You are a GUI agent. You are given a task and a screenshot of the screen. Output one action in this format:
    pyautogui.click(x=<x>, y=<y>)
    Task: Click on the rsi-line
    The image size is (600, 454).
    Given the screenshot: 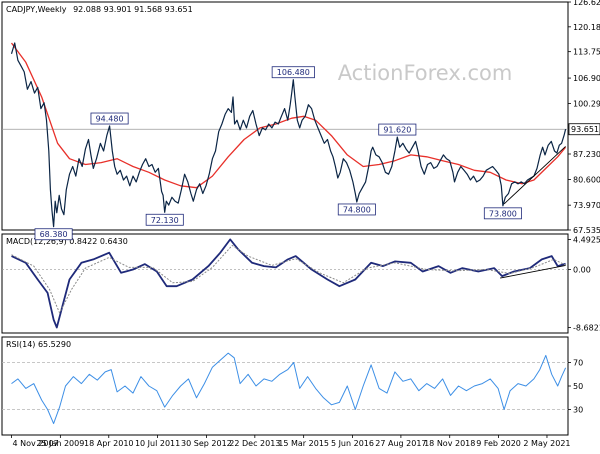 What is the action you would take?
    pyautogui.click(x=289, y=388)
    